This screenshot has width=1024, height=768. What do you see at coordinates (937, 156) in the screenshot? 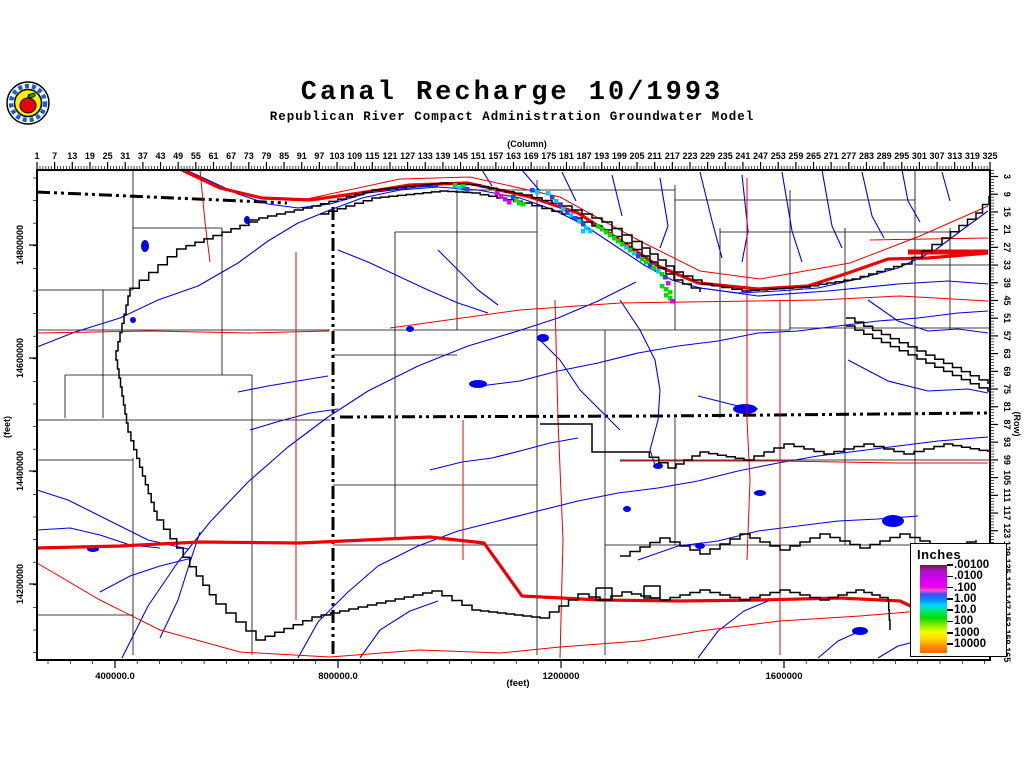
I see `svg-text: 307` at bounding box center [937, 156].